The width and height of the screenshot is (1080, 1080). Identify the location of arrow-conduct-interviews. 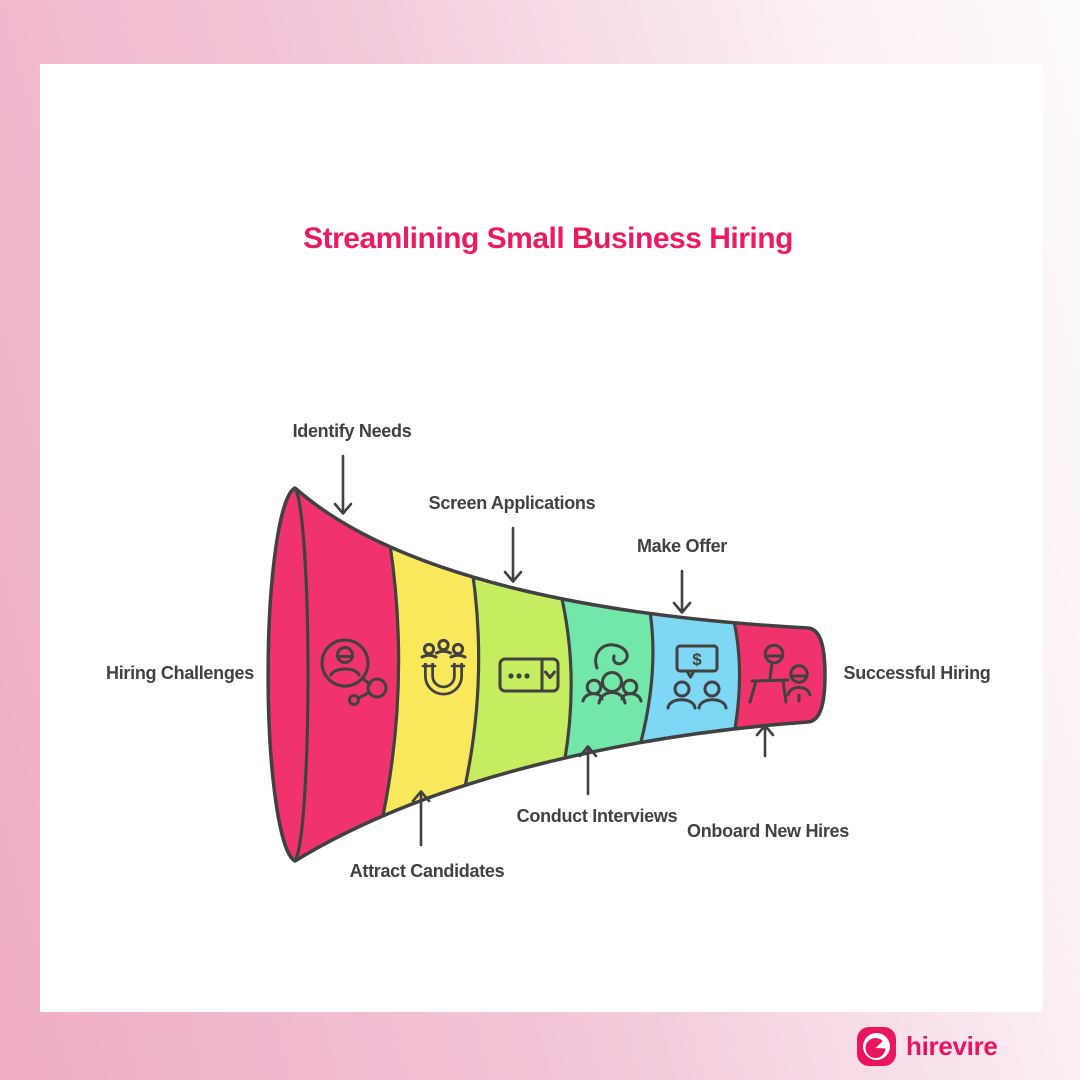
(588, 770).